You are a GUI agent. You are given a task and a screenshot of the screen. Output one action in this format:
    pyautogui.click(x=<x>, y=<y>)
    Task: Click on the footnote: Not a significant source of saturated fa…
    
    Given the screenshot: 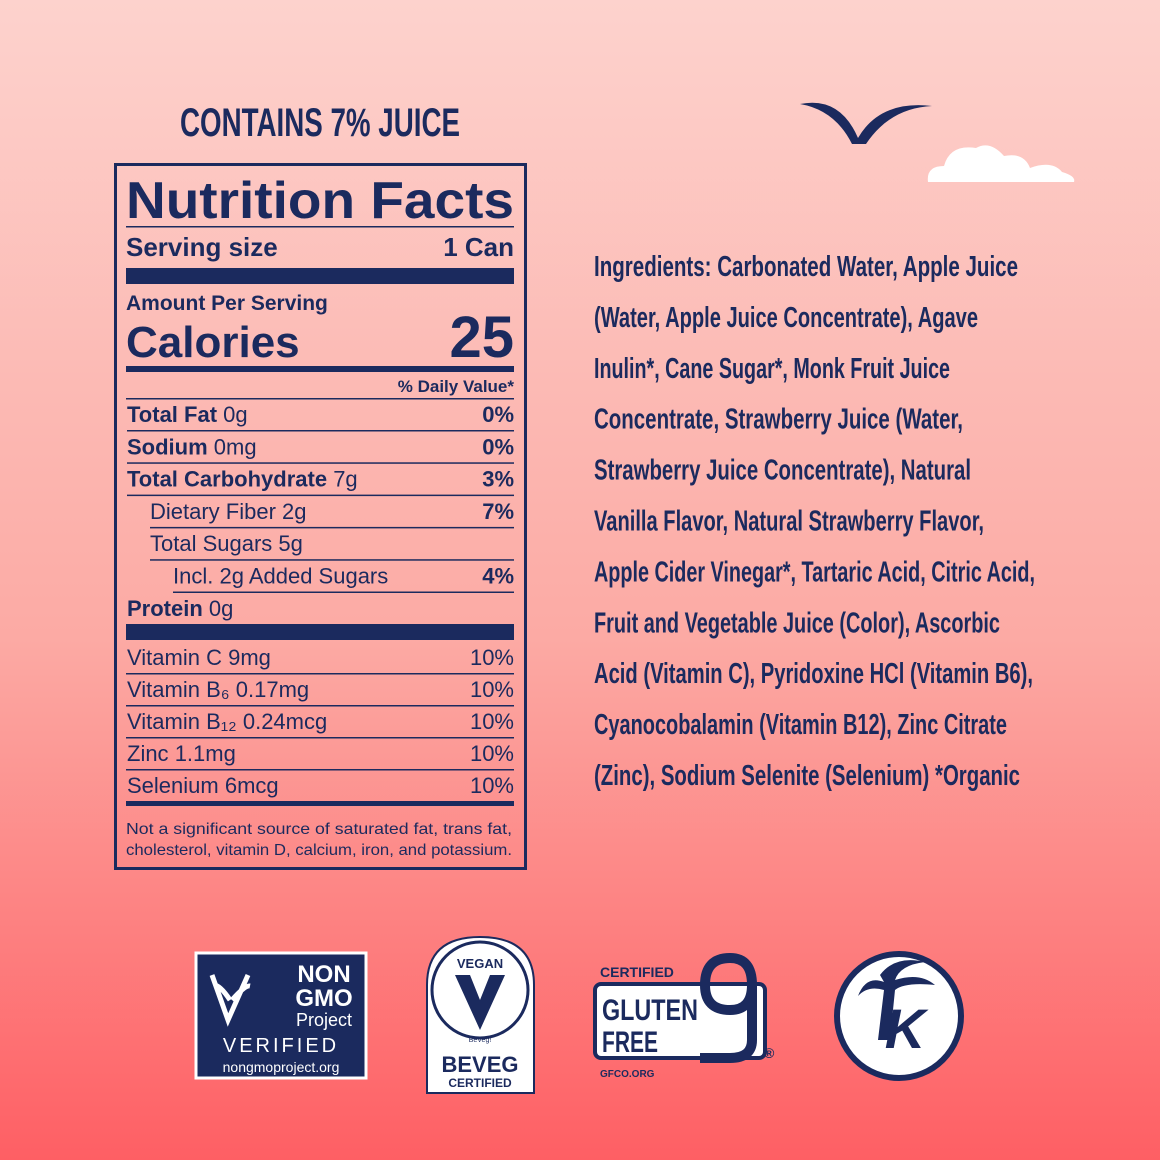 What is the action you would take?
    pyautogui.click(x=319, y=829)
    